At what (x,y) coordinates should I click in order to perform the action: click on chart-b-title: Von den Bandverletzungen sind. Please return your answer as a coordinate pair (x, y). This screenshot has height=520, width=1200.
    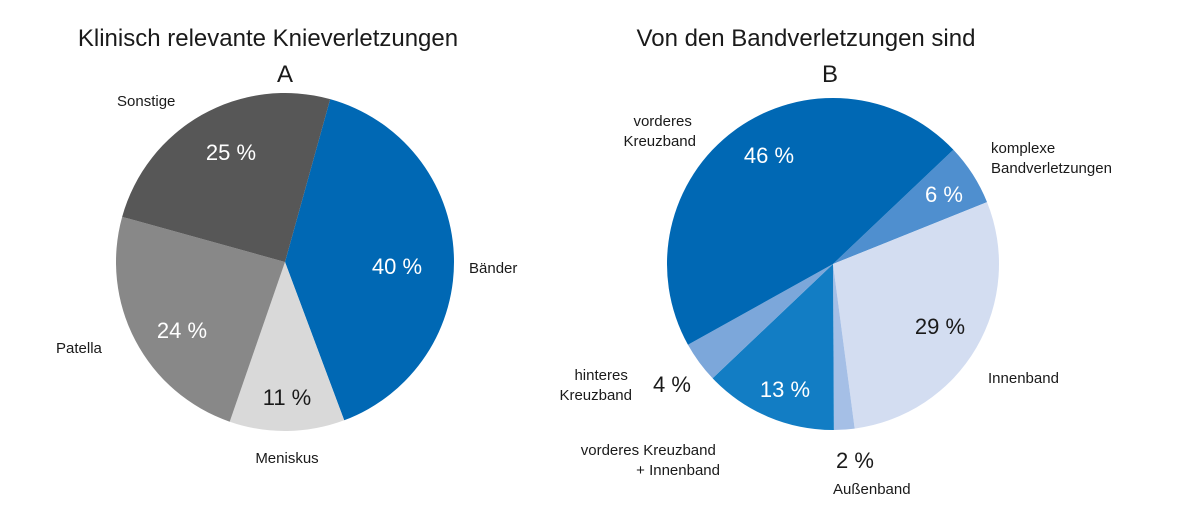
    Looking at the image, I should click on (806, 38).